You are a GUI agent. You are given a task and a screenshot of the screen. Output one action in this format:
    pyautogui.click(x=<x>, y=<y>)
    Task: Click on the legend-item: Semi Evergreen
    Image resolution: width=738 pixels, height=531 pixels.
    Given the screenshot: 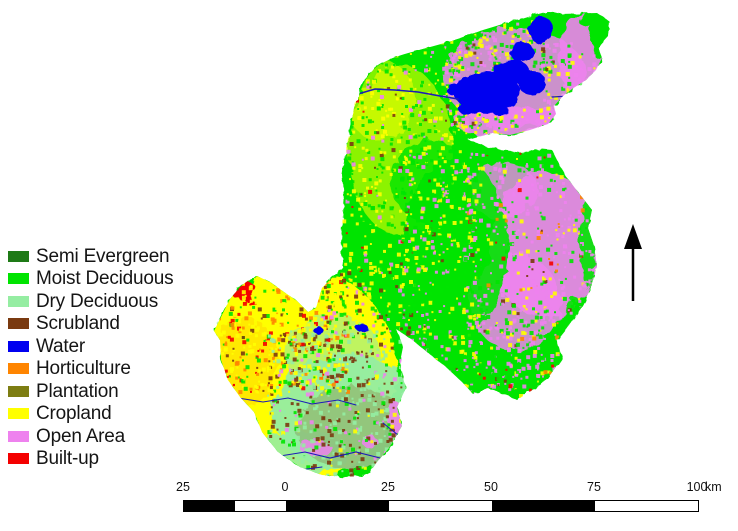 What is the action you would take?
    pyautogui.click(x=90, y=256)
    